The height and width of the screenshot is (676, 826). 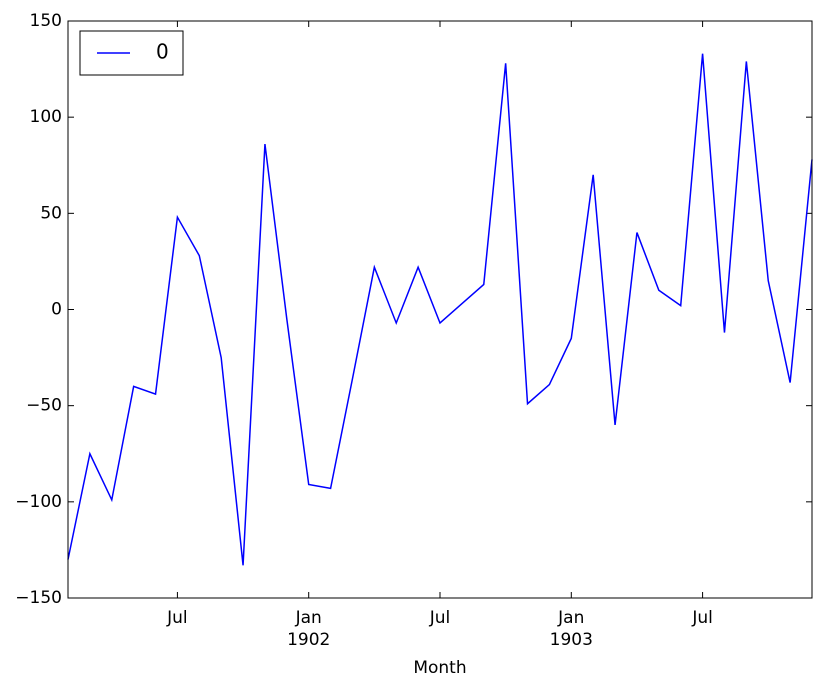 What do you see at coordinates (51, 213) in the screenshot?
I see `y-tick-label: 50` at bounding box center [51, 213].